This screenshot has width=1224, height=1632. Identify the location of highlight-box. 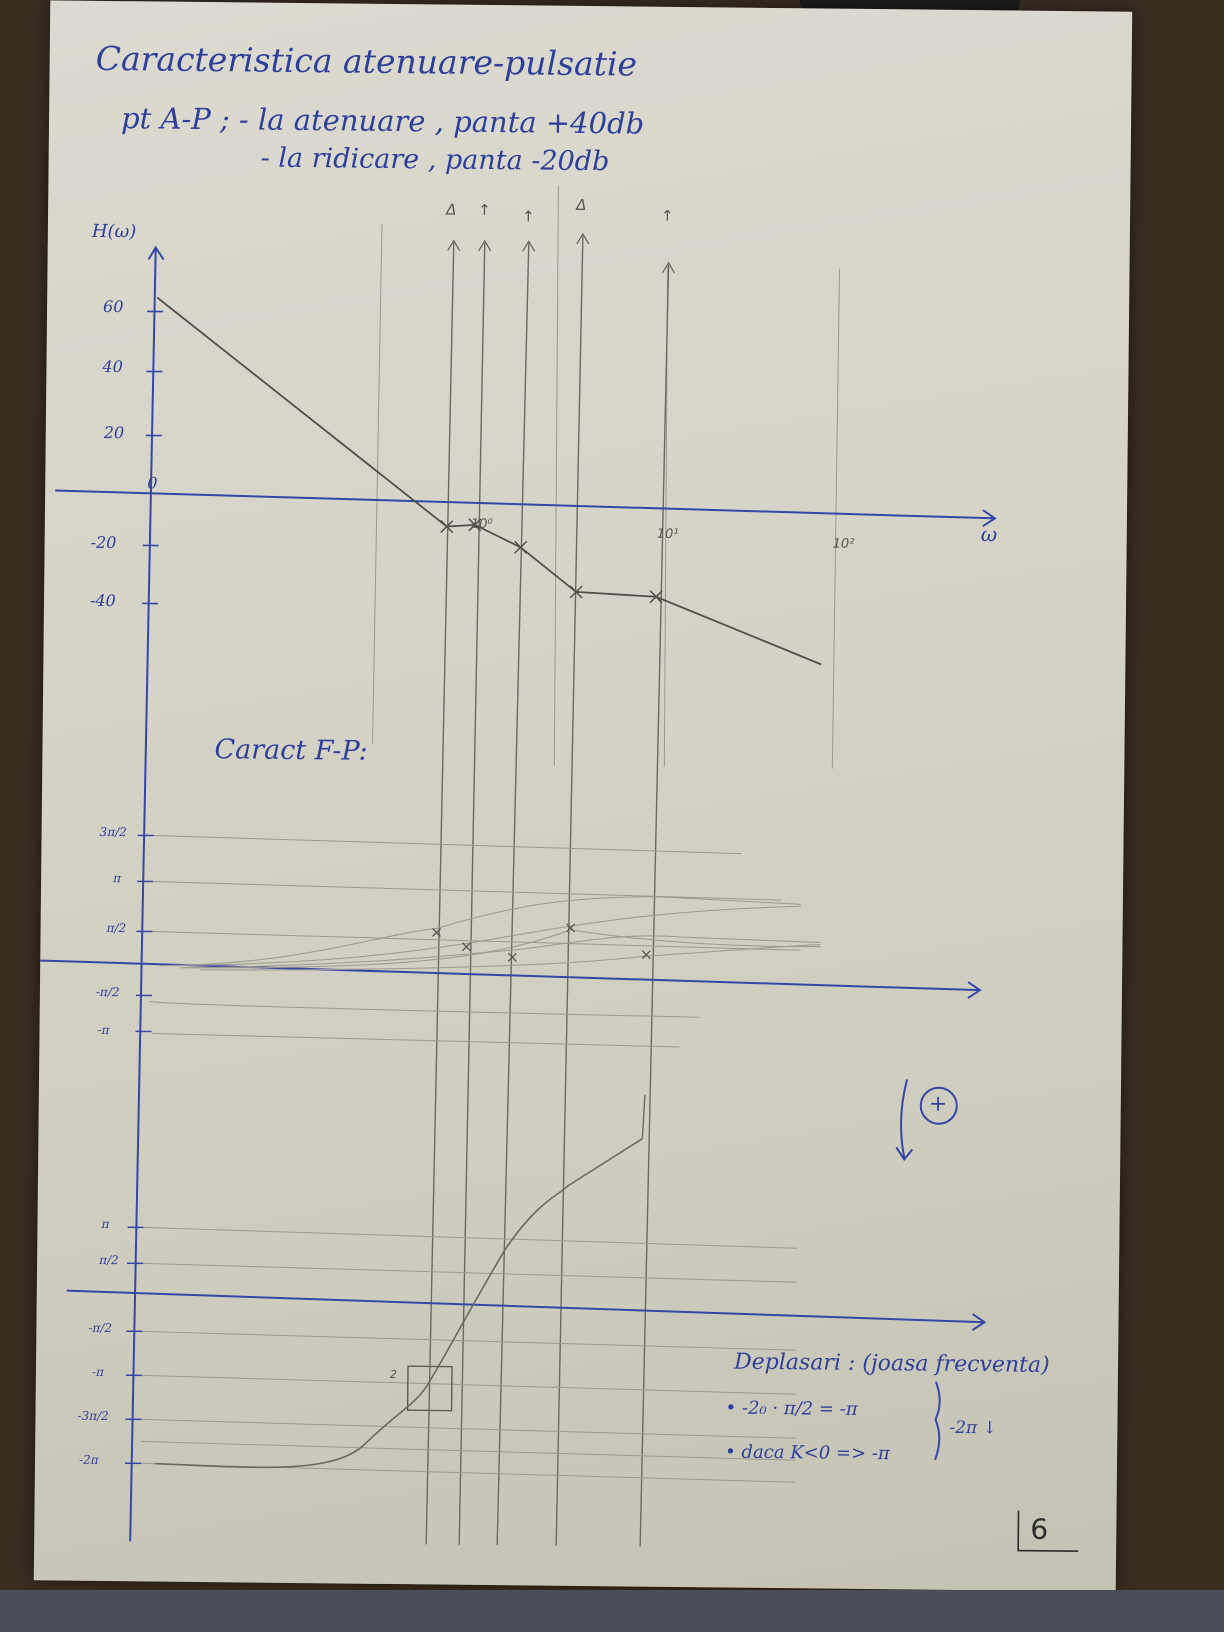
(429, 1388).